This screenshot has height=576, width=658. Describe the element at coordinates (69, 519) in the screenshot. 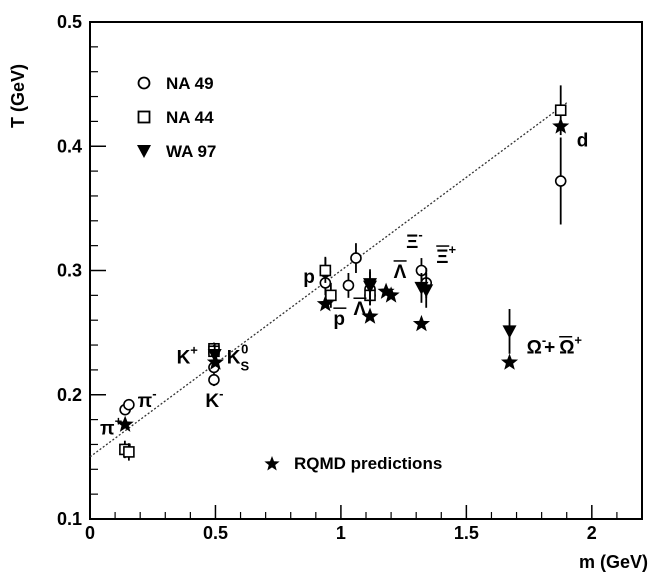

I see `y-tick-label: 0.1` at that location.